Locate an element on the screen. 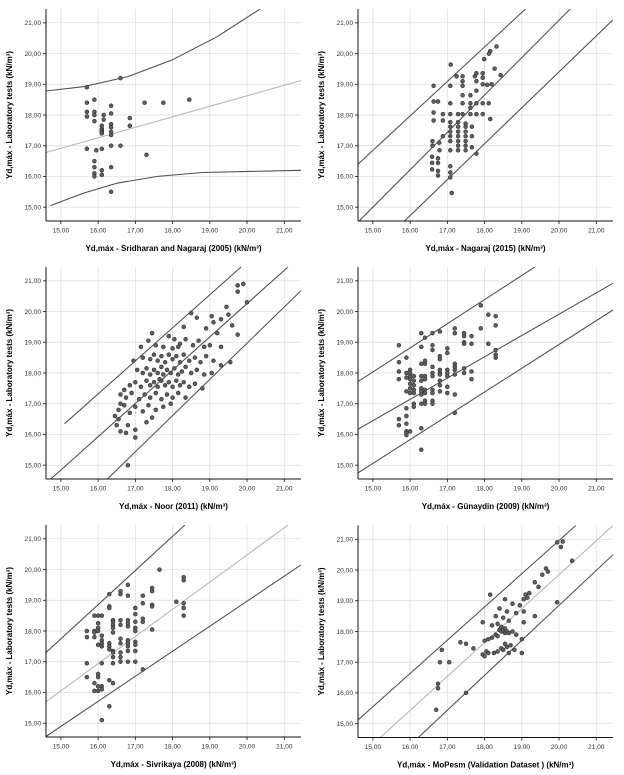 The image size is (624, 775). y-tick-label: 20,00 is located at coordinates (32, 54).